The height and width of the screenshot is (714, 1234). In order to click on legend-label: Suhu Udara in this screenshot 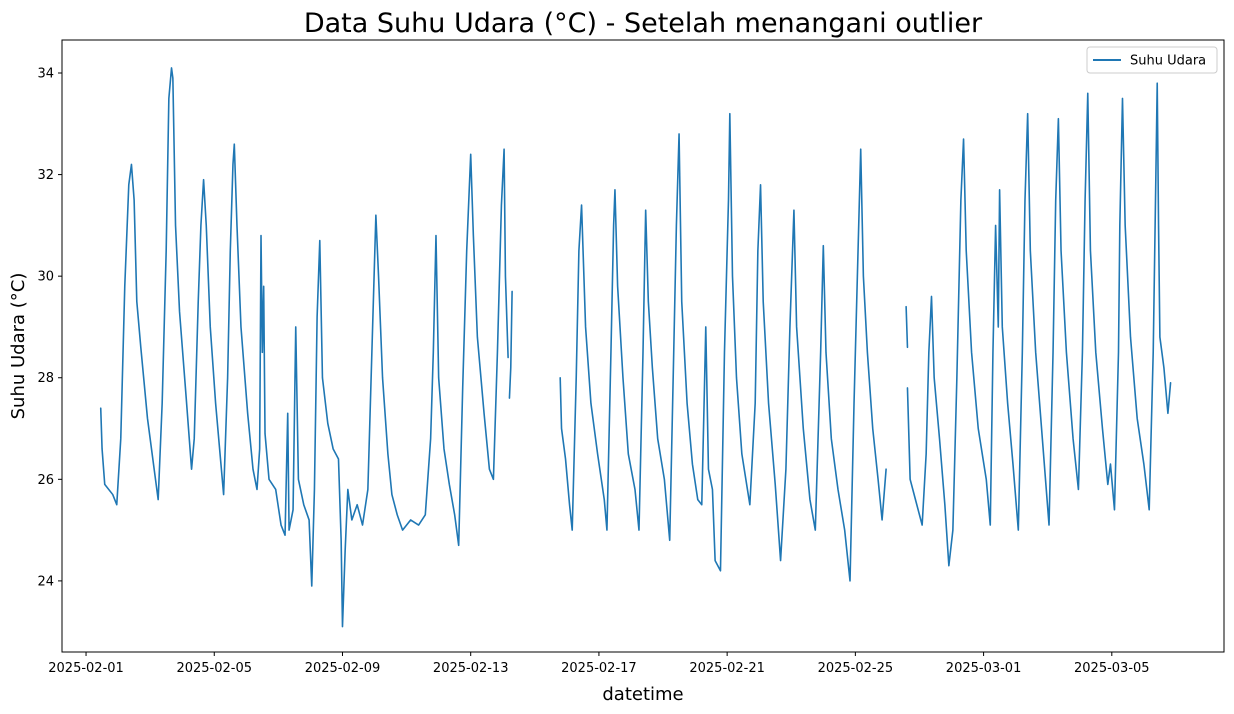, I will do `click(1168, 61)`.